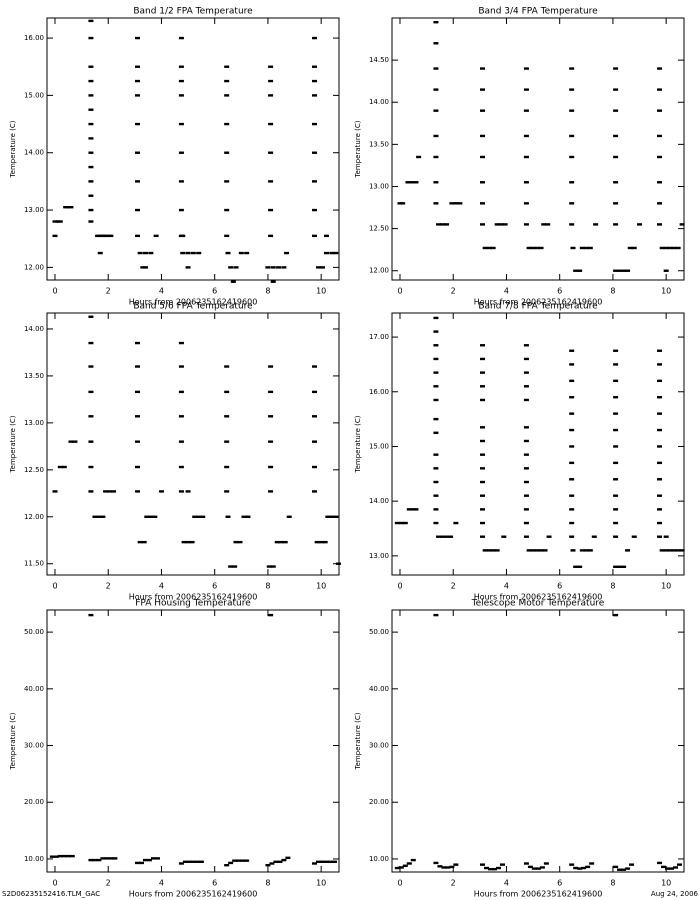  Describe the element at coordinates (214, 291) in the screenshot. I see `x-tick-label: 6` at that location.